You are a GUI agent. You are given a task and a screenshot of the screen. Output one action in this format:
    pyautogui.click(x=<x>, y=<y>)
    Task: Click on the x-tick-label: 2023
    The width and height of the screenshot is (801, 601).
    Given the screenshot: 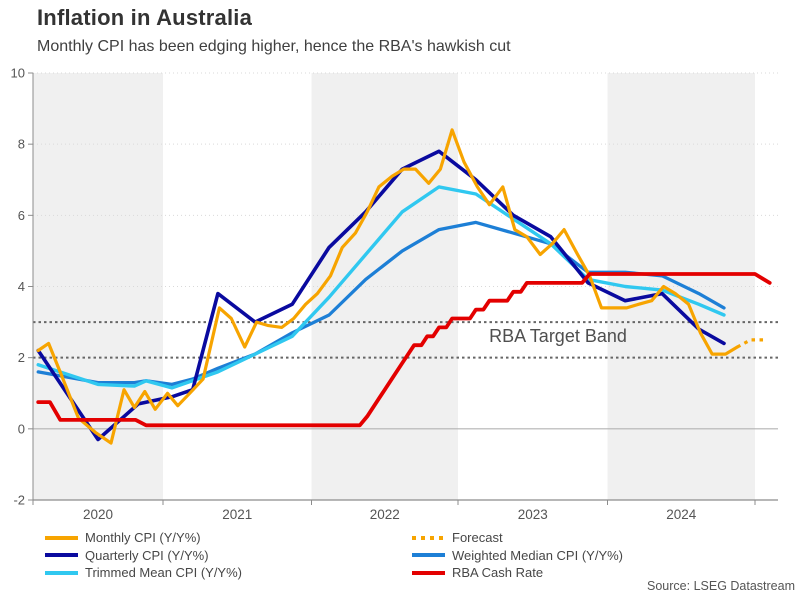 What is the action you would take?
    pyautogui.click(x=533, y=514)
    